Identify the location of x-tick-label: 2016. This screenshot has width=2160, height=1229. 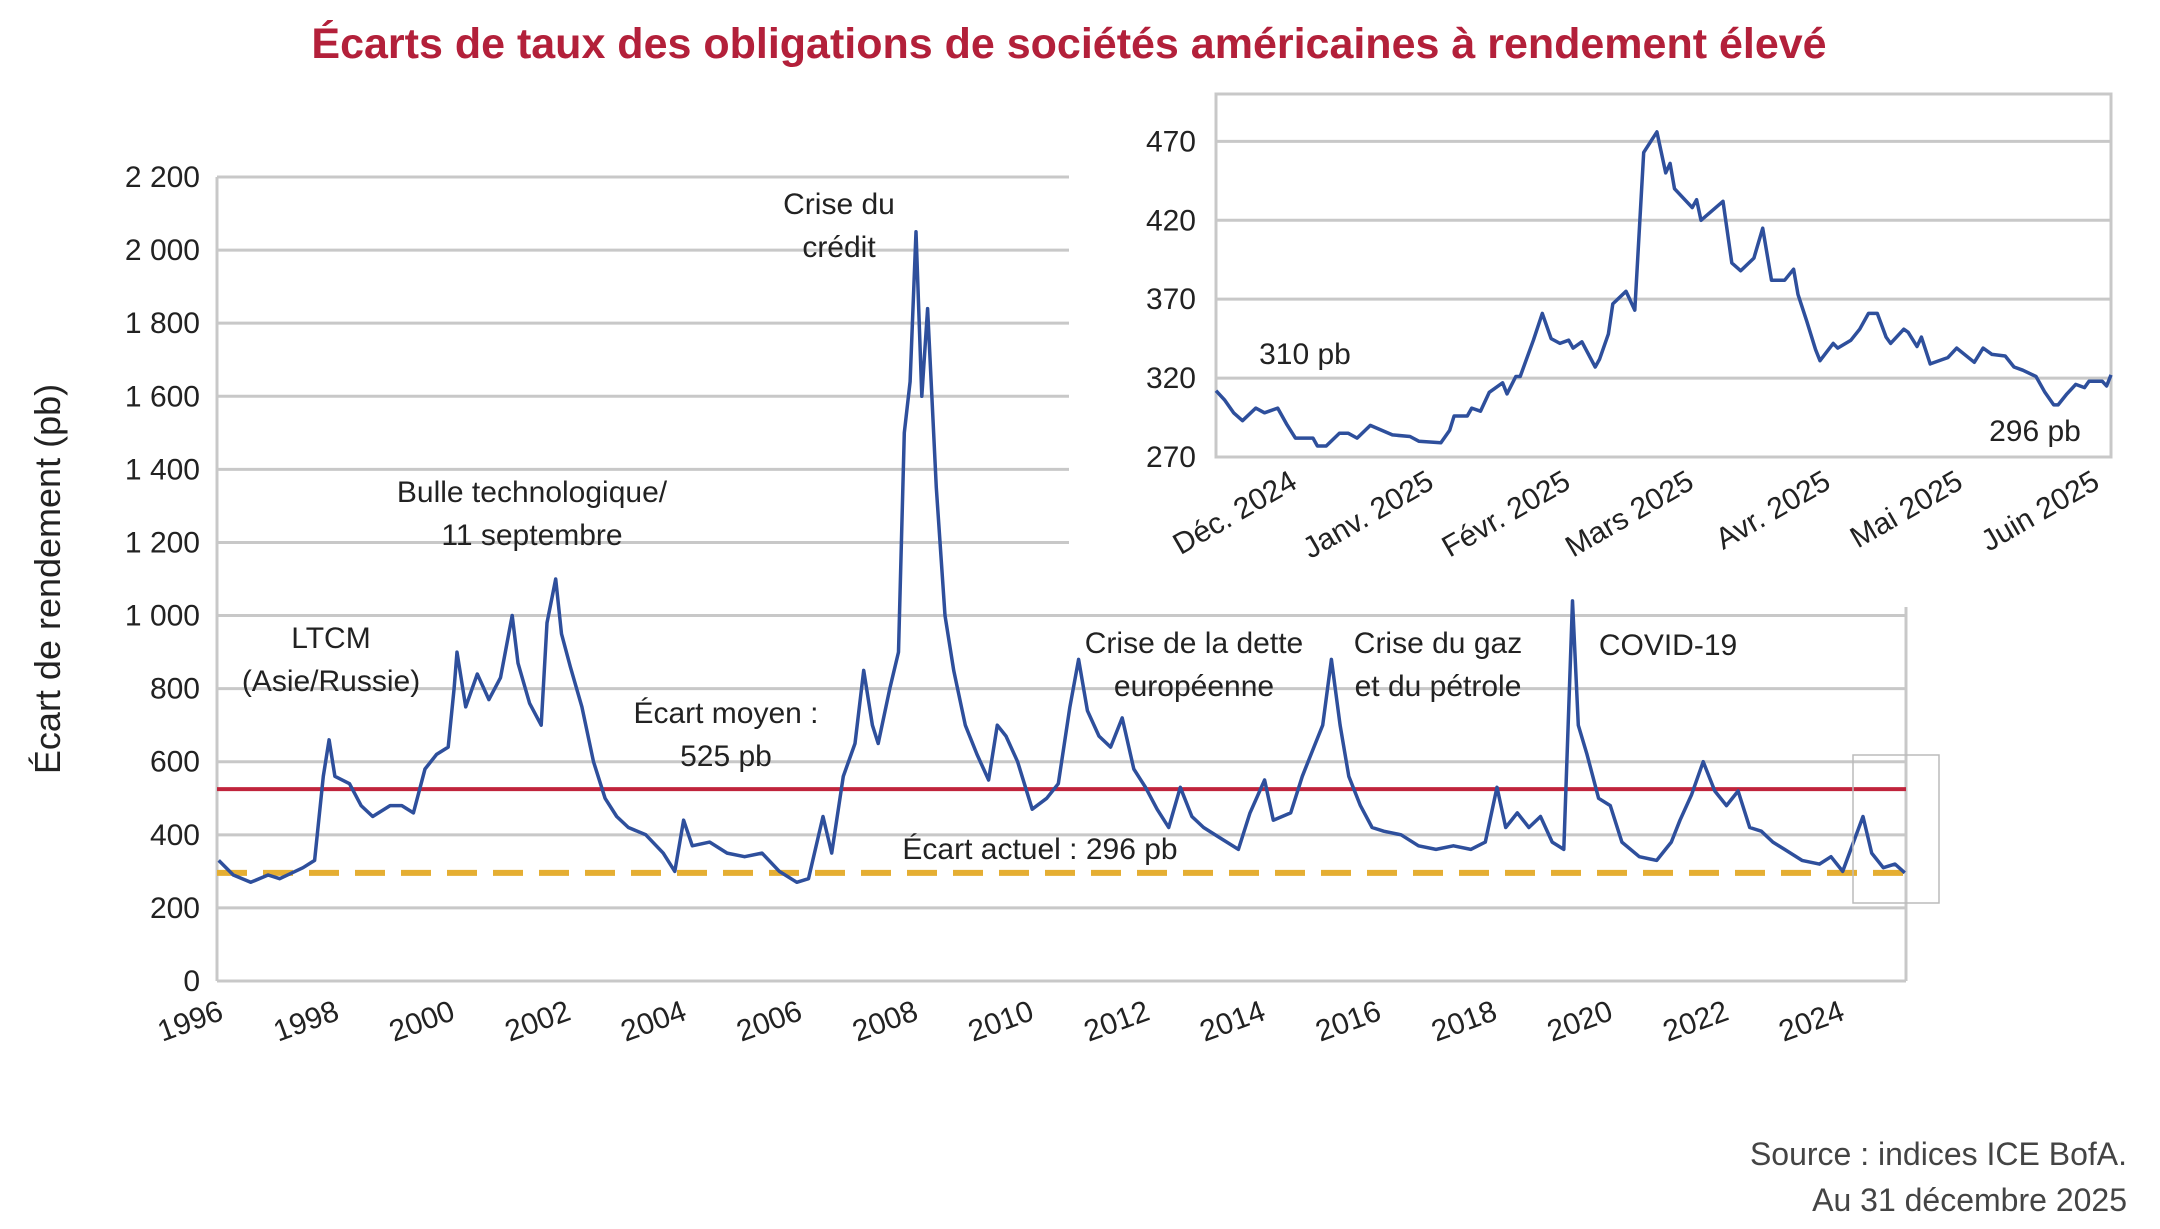
(1348, 1022).